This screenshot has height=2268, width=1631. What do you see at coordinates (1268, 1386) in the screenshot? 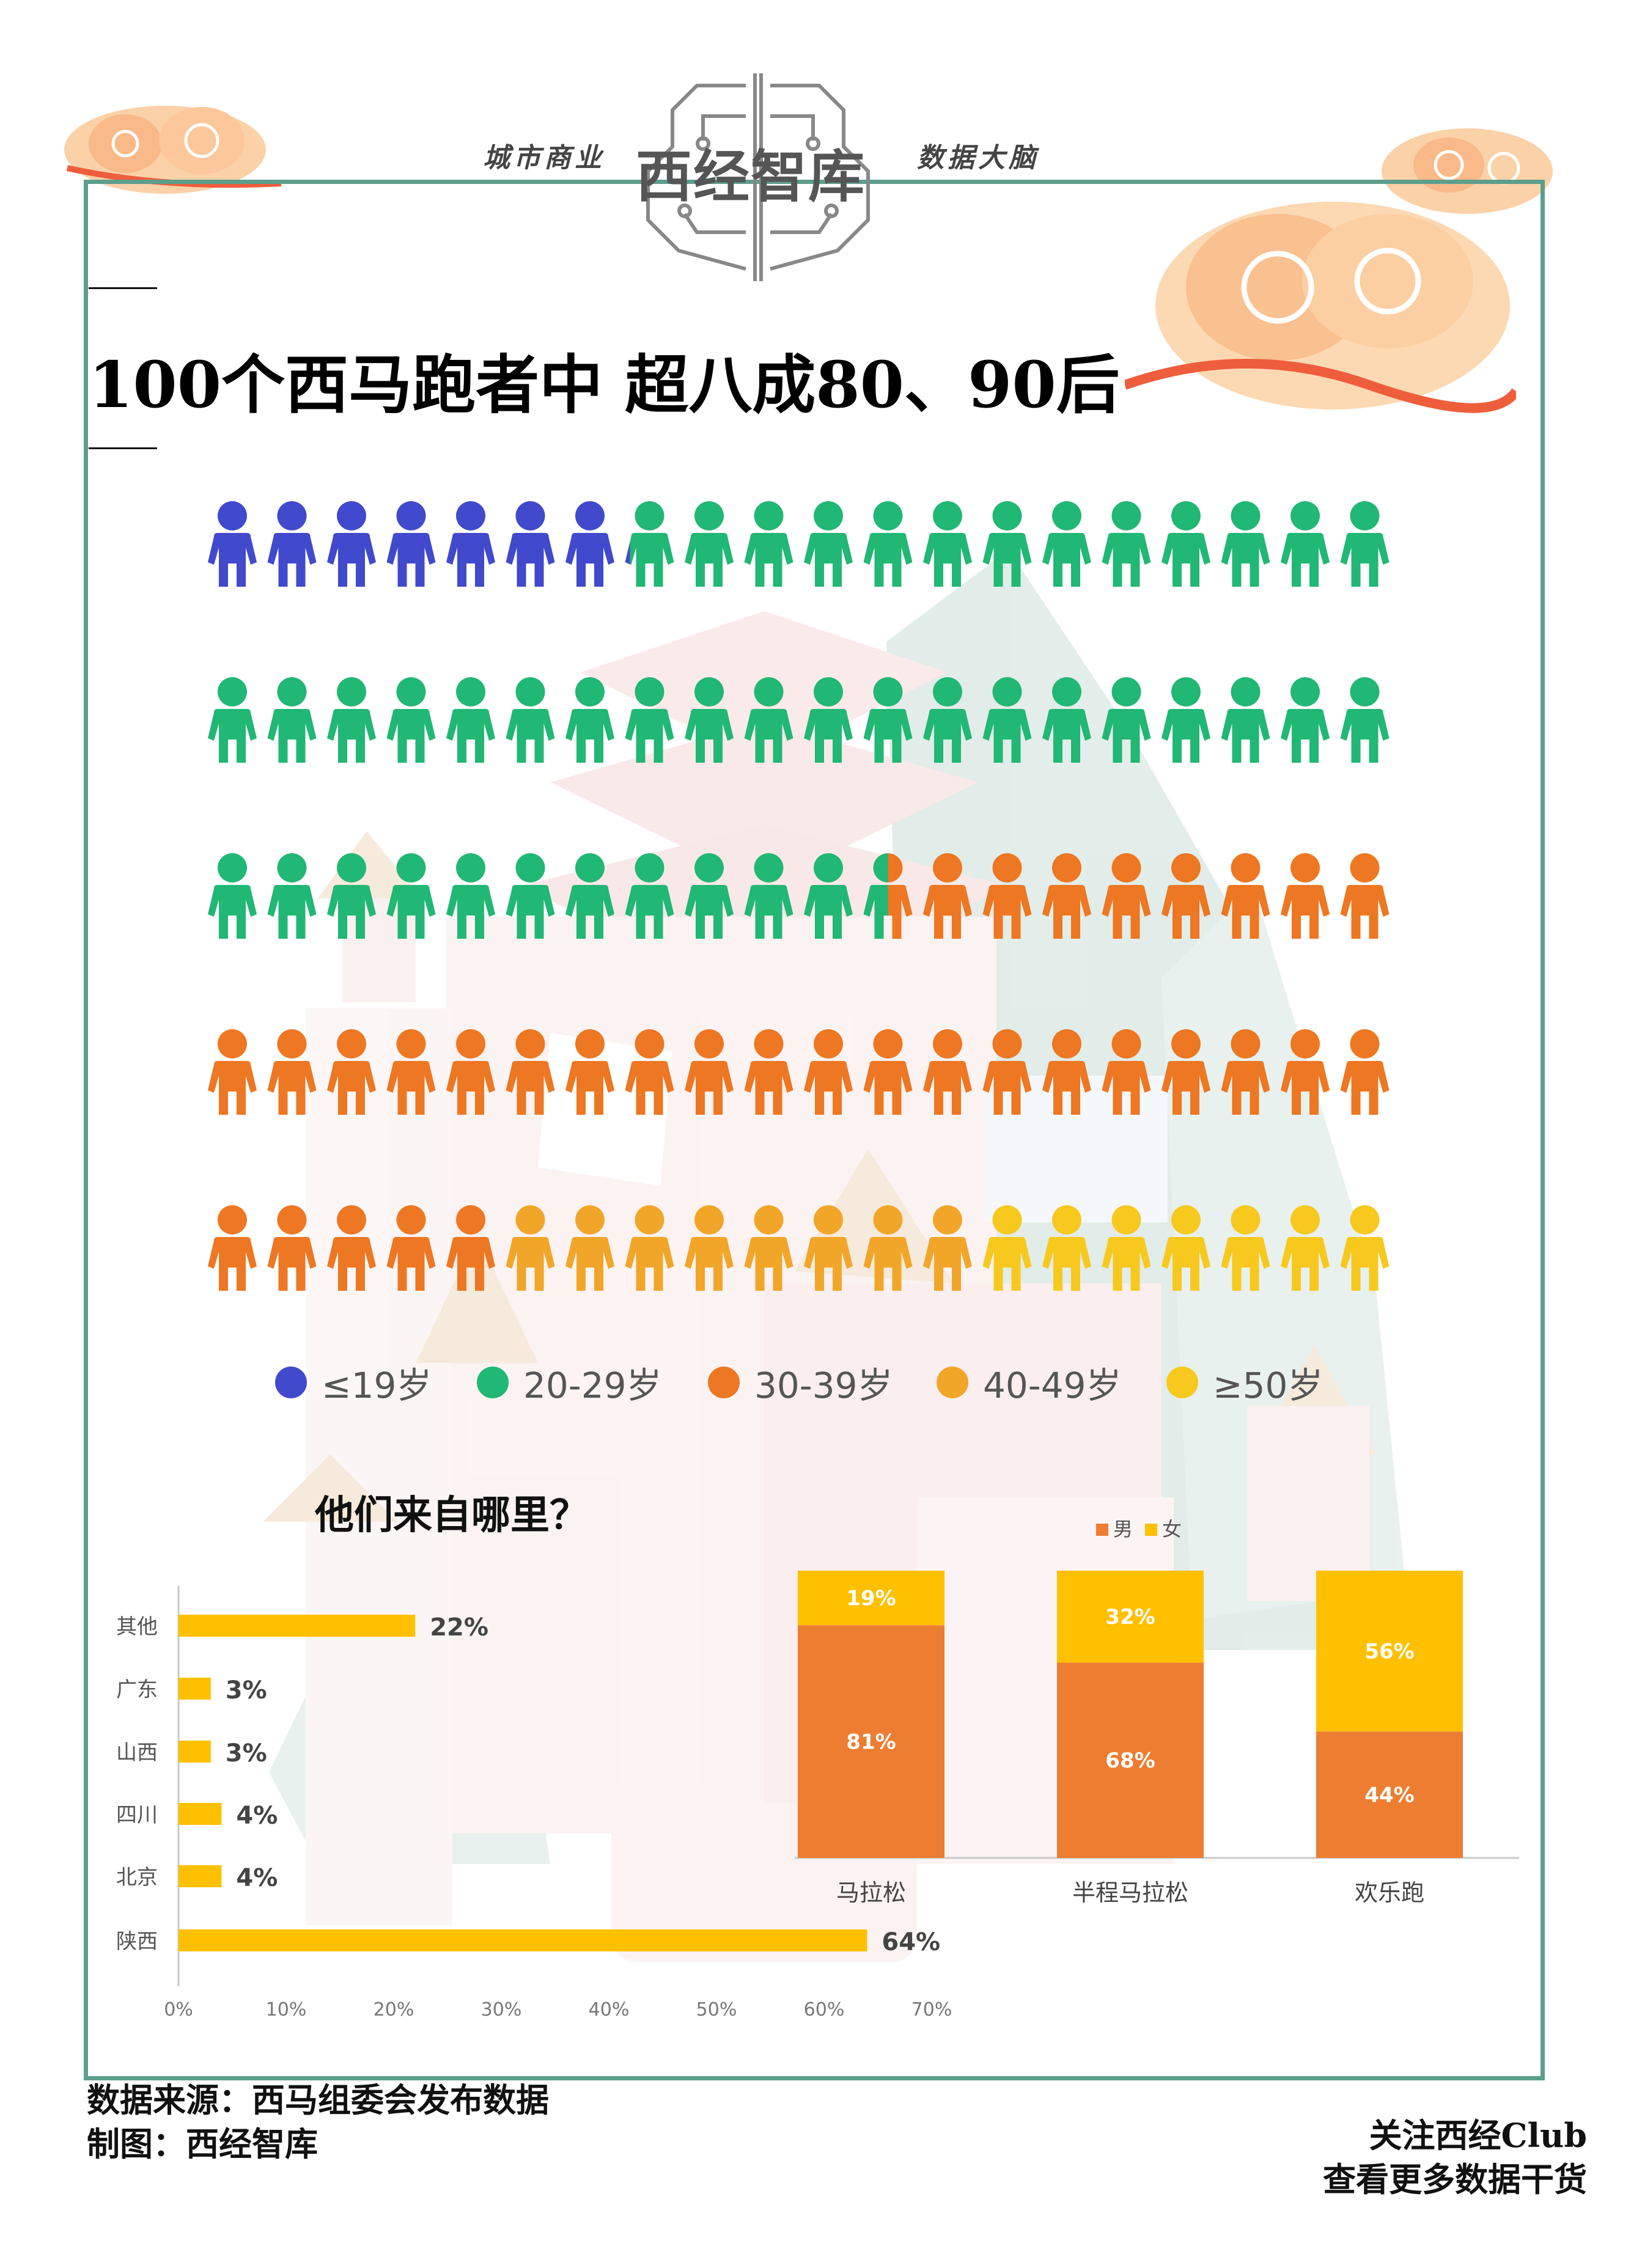
I see `legend-label: ≥50岁` at bounding box center [1268, 1386].